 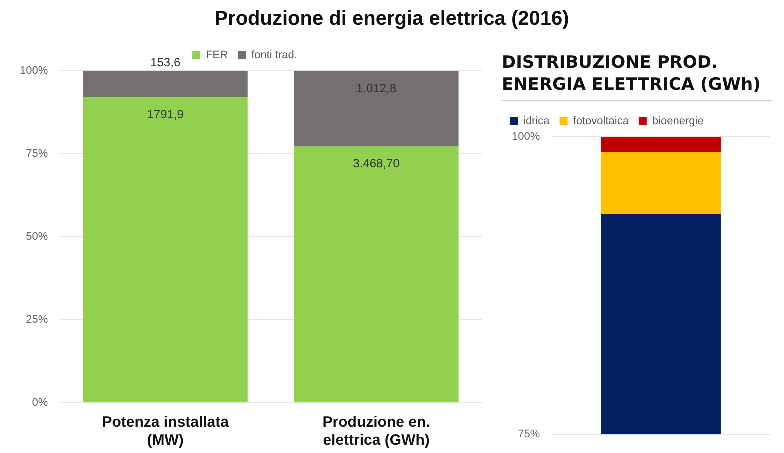 I want to click on legend-label: idrica, so click(x=537, y=122).